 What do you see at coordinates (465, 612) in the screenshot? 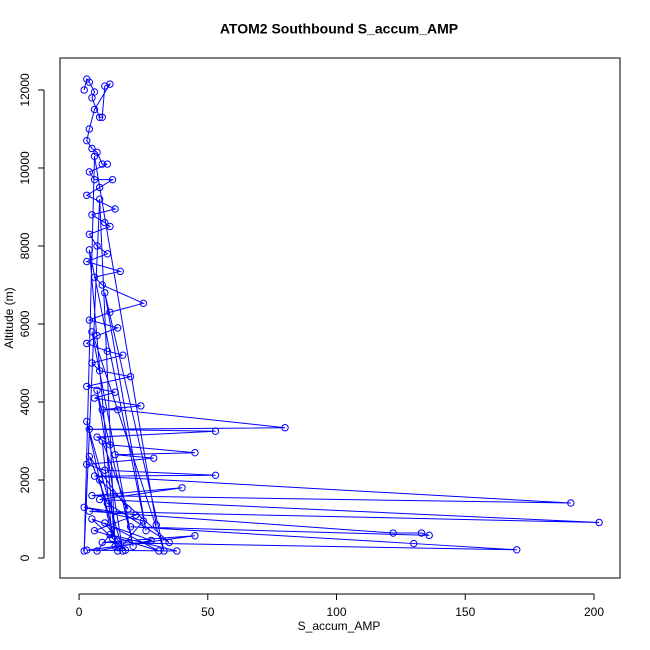
I see `x-tick-label: 150` at bounding box center [465, 612].